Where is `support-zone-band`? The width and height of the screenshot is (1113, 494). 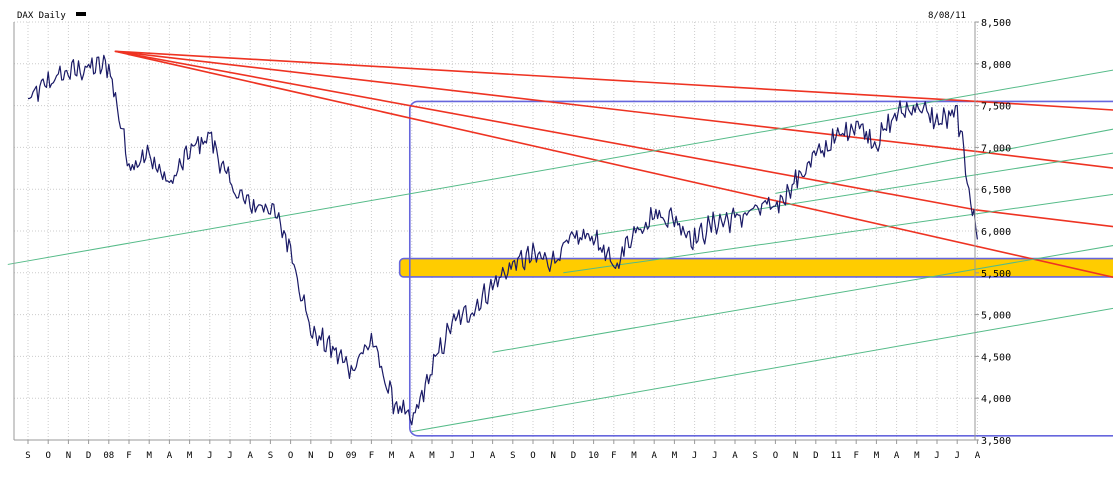
support-zone-band is located at coordinates (755, 267).